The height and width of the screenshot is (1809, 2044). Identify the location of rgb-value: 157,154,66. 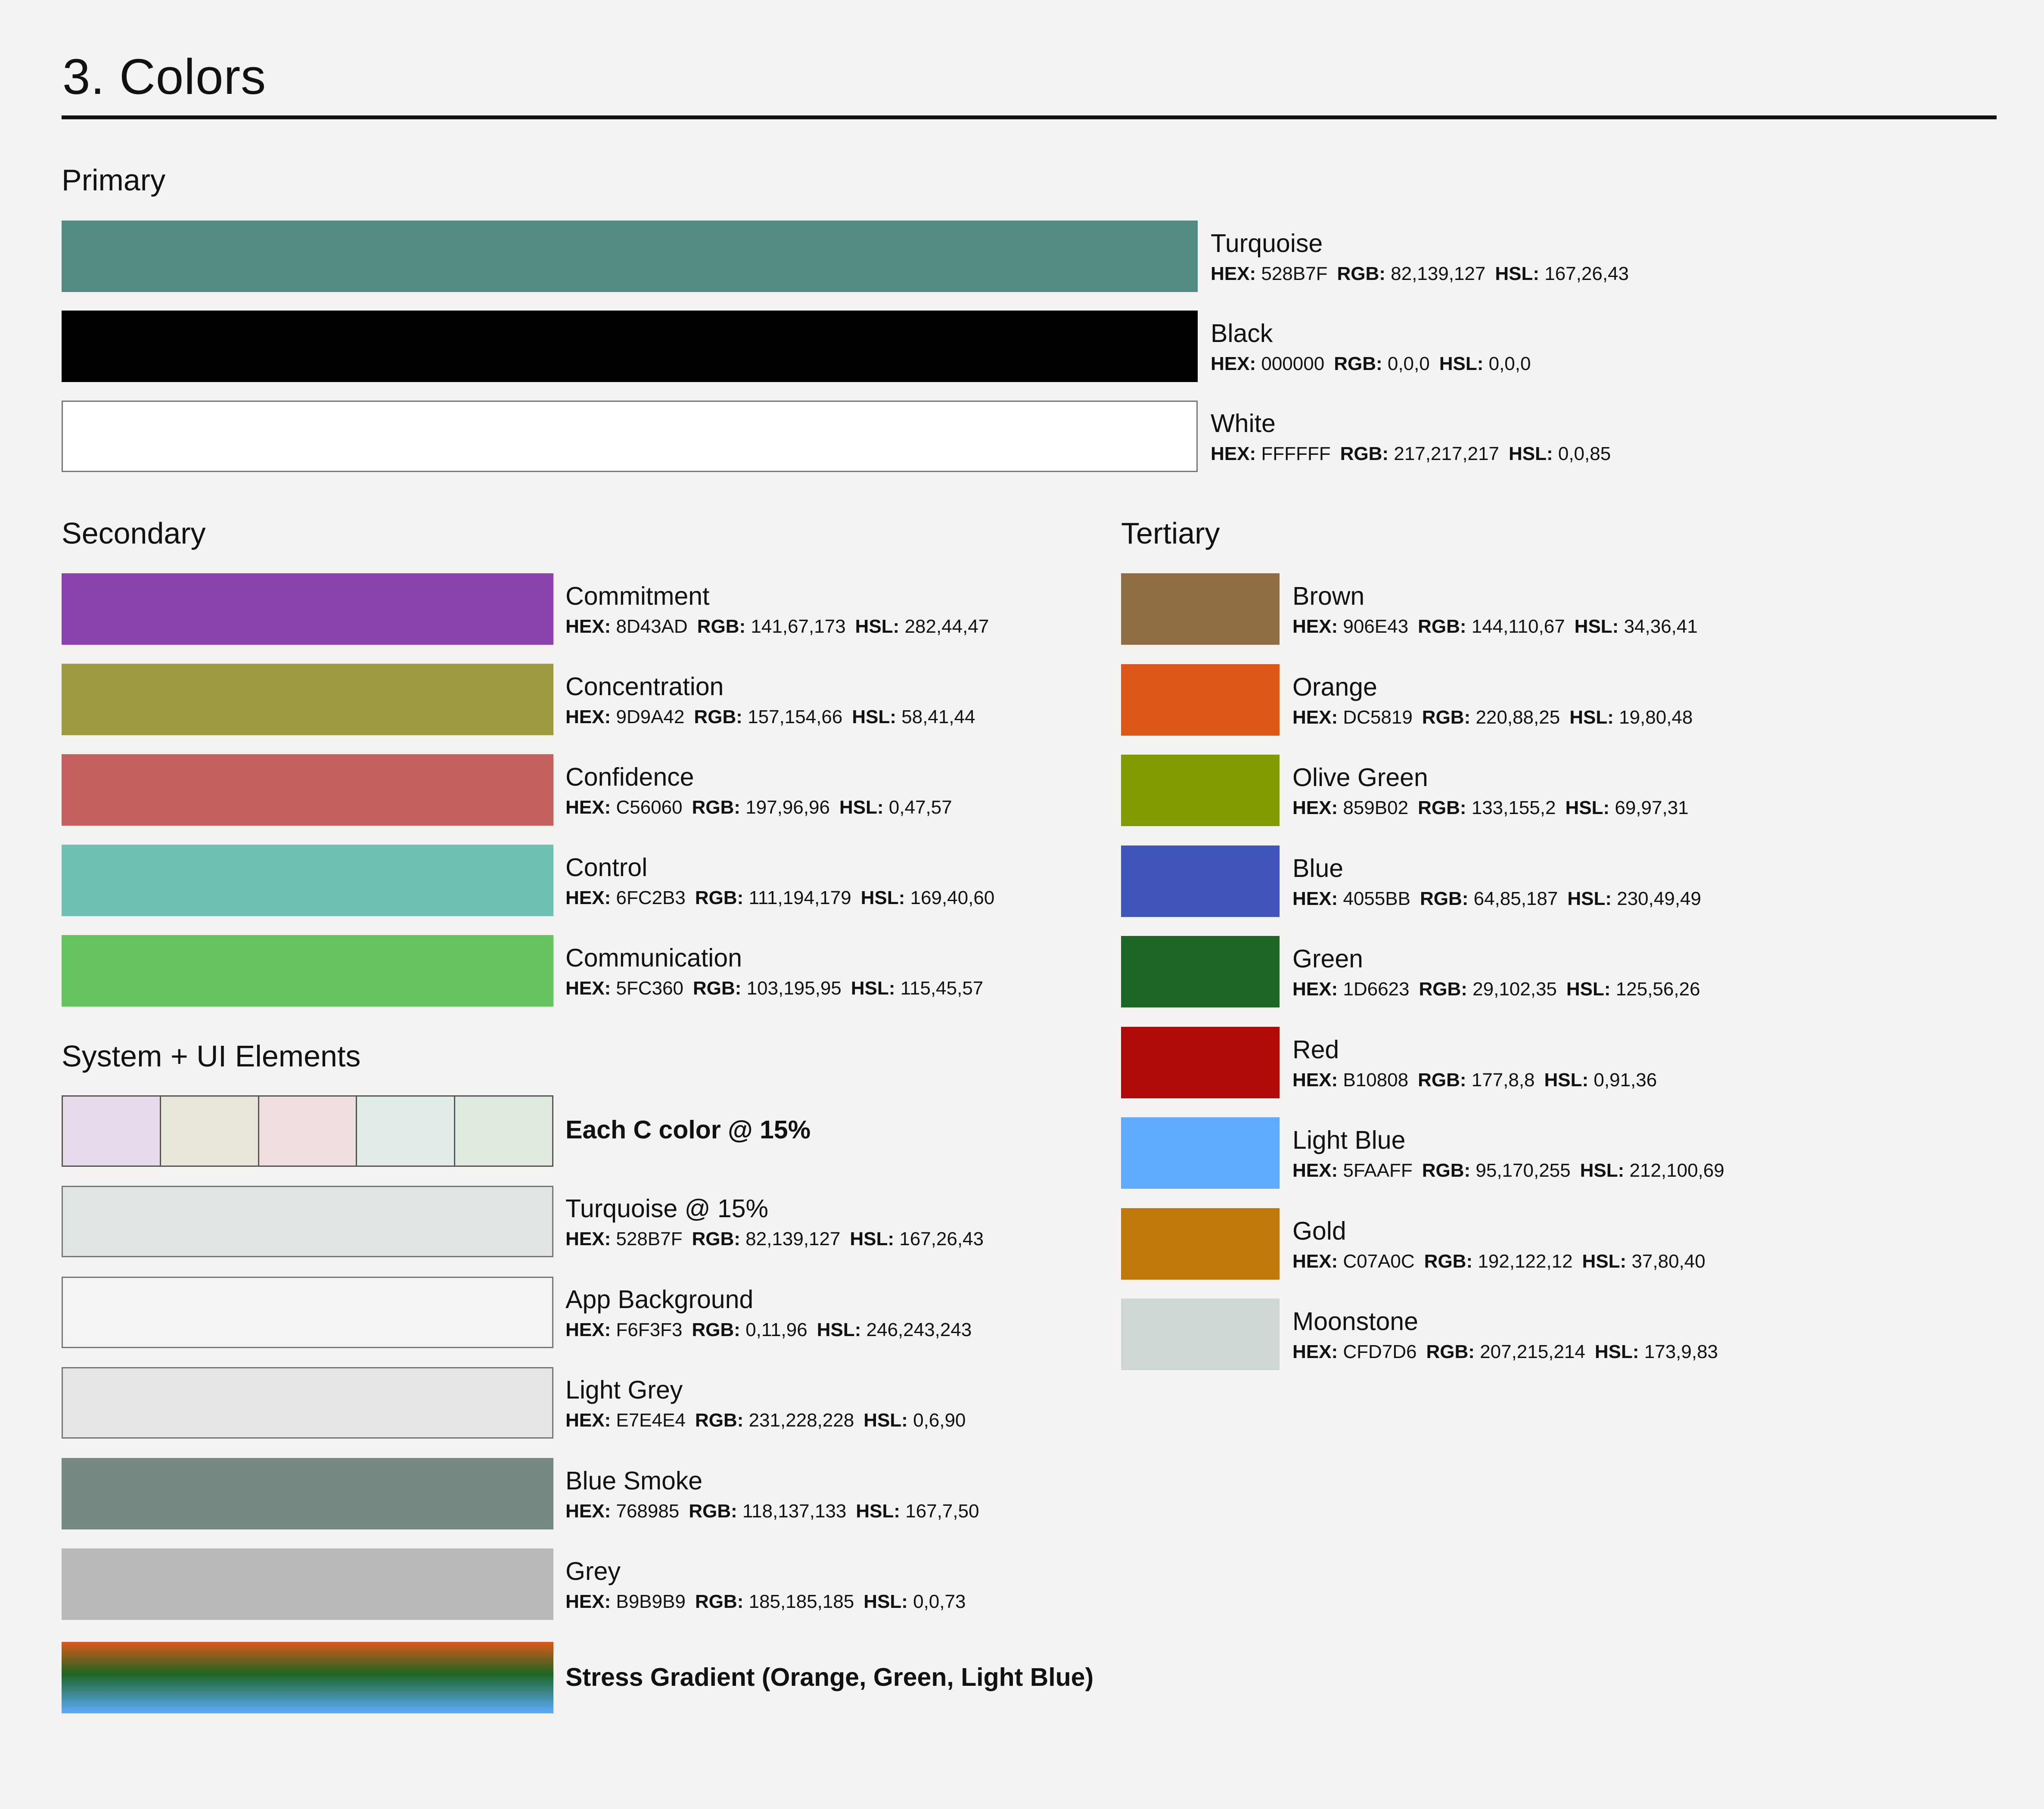
(796, 716).